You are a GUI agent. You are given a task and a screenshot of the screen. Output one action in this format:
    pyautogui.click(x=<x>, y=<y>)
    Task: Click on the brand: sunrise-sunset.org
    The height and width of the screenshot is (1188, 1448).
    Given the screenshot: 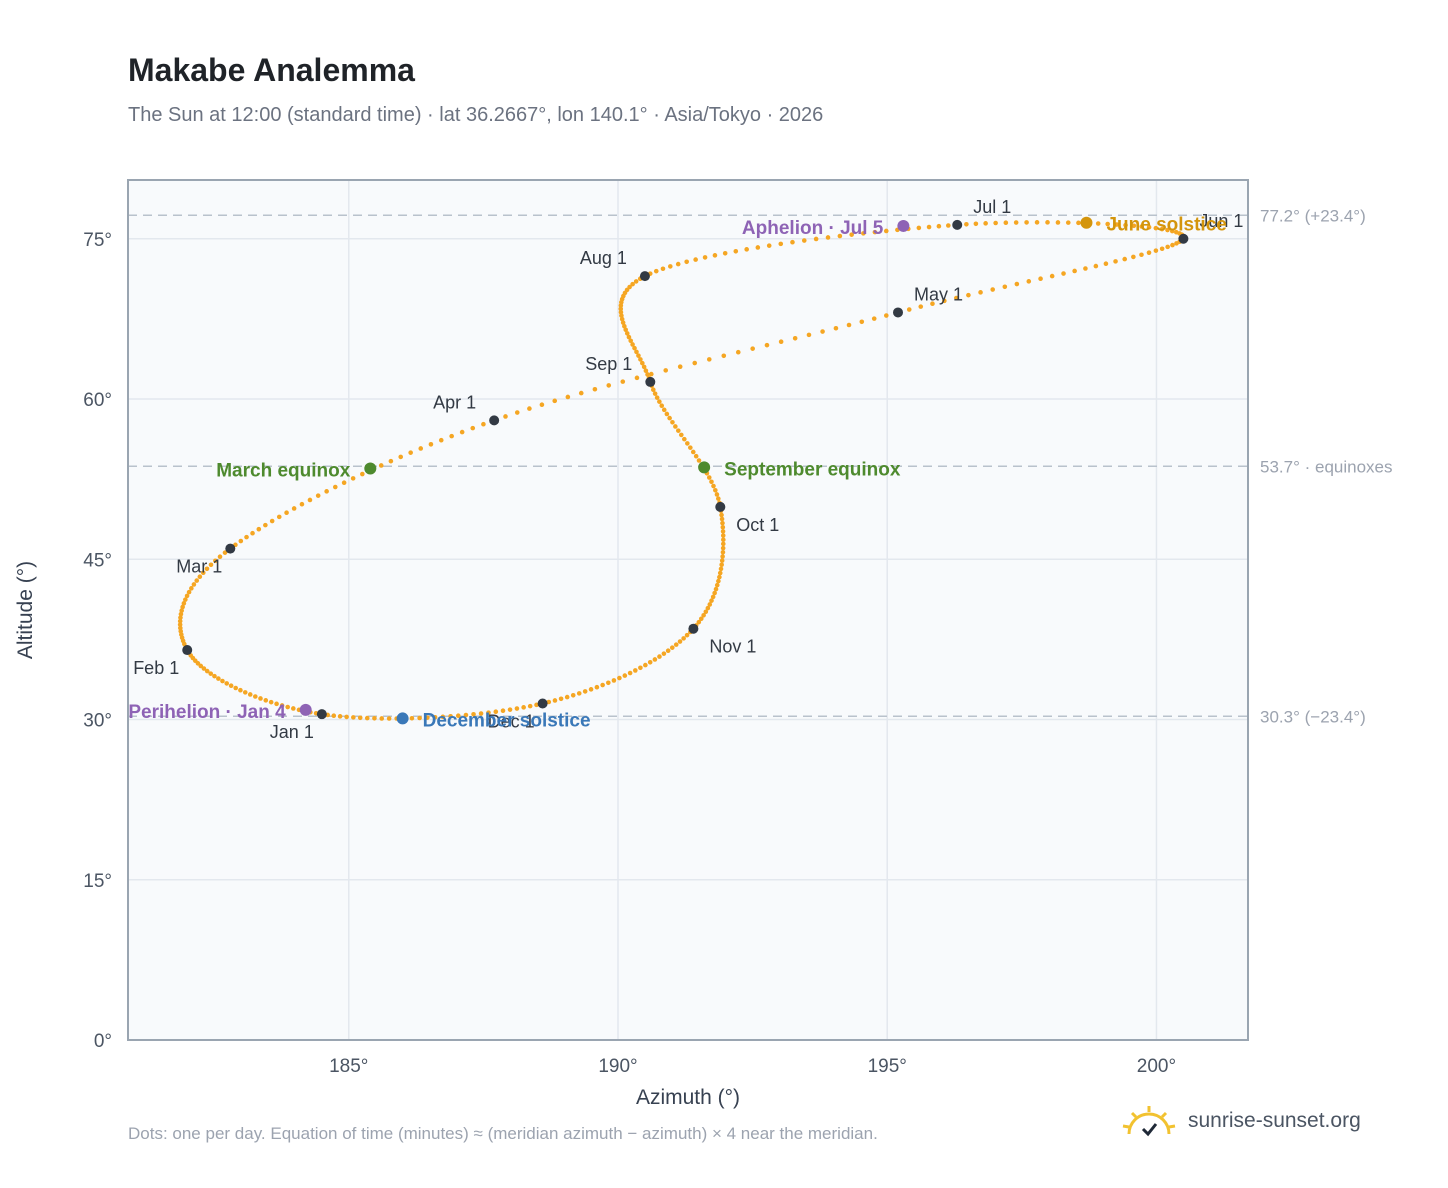 What is the action you would take?
    pyautogui.click(x=1240, y=1121)
    